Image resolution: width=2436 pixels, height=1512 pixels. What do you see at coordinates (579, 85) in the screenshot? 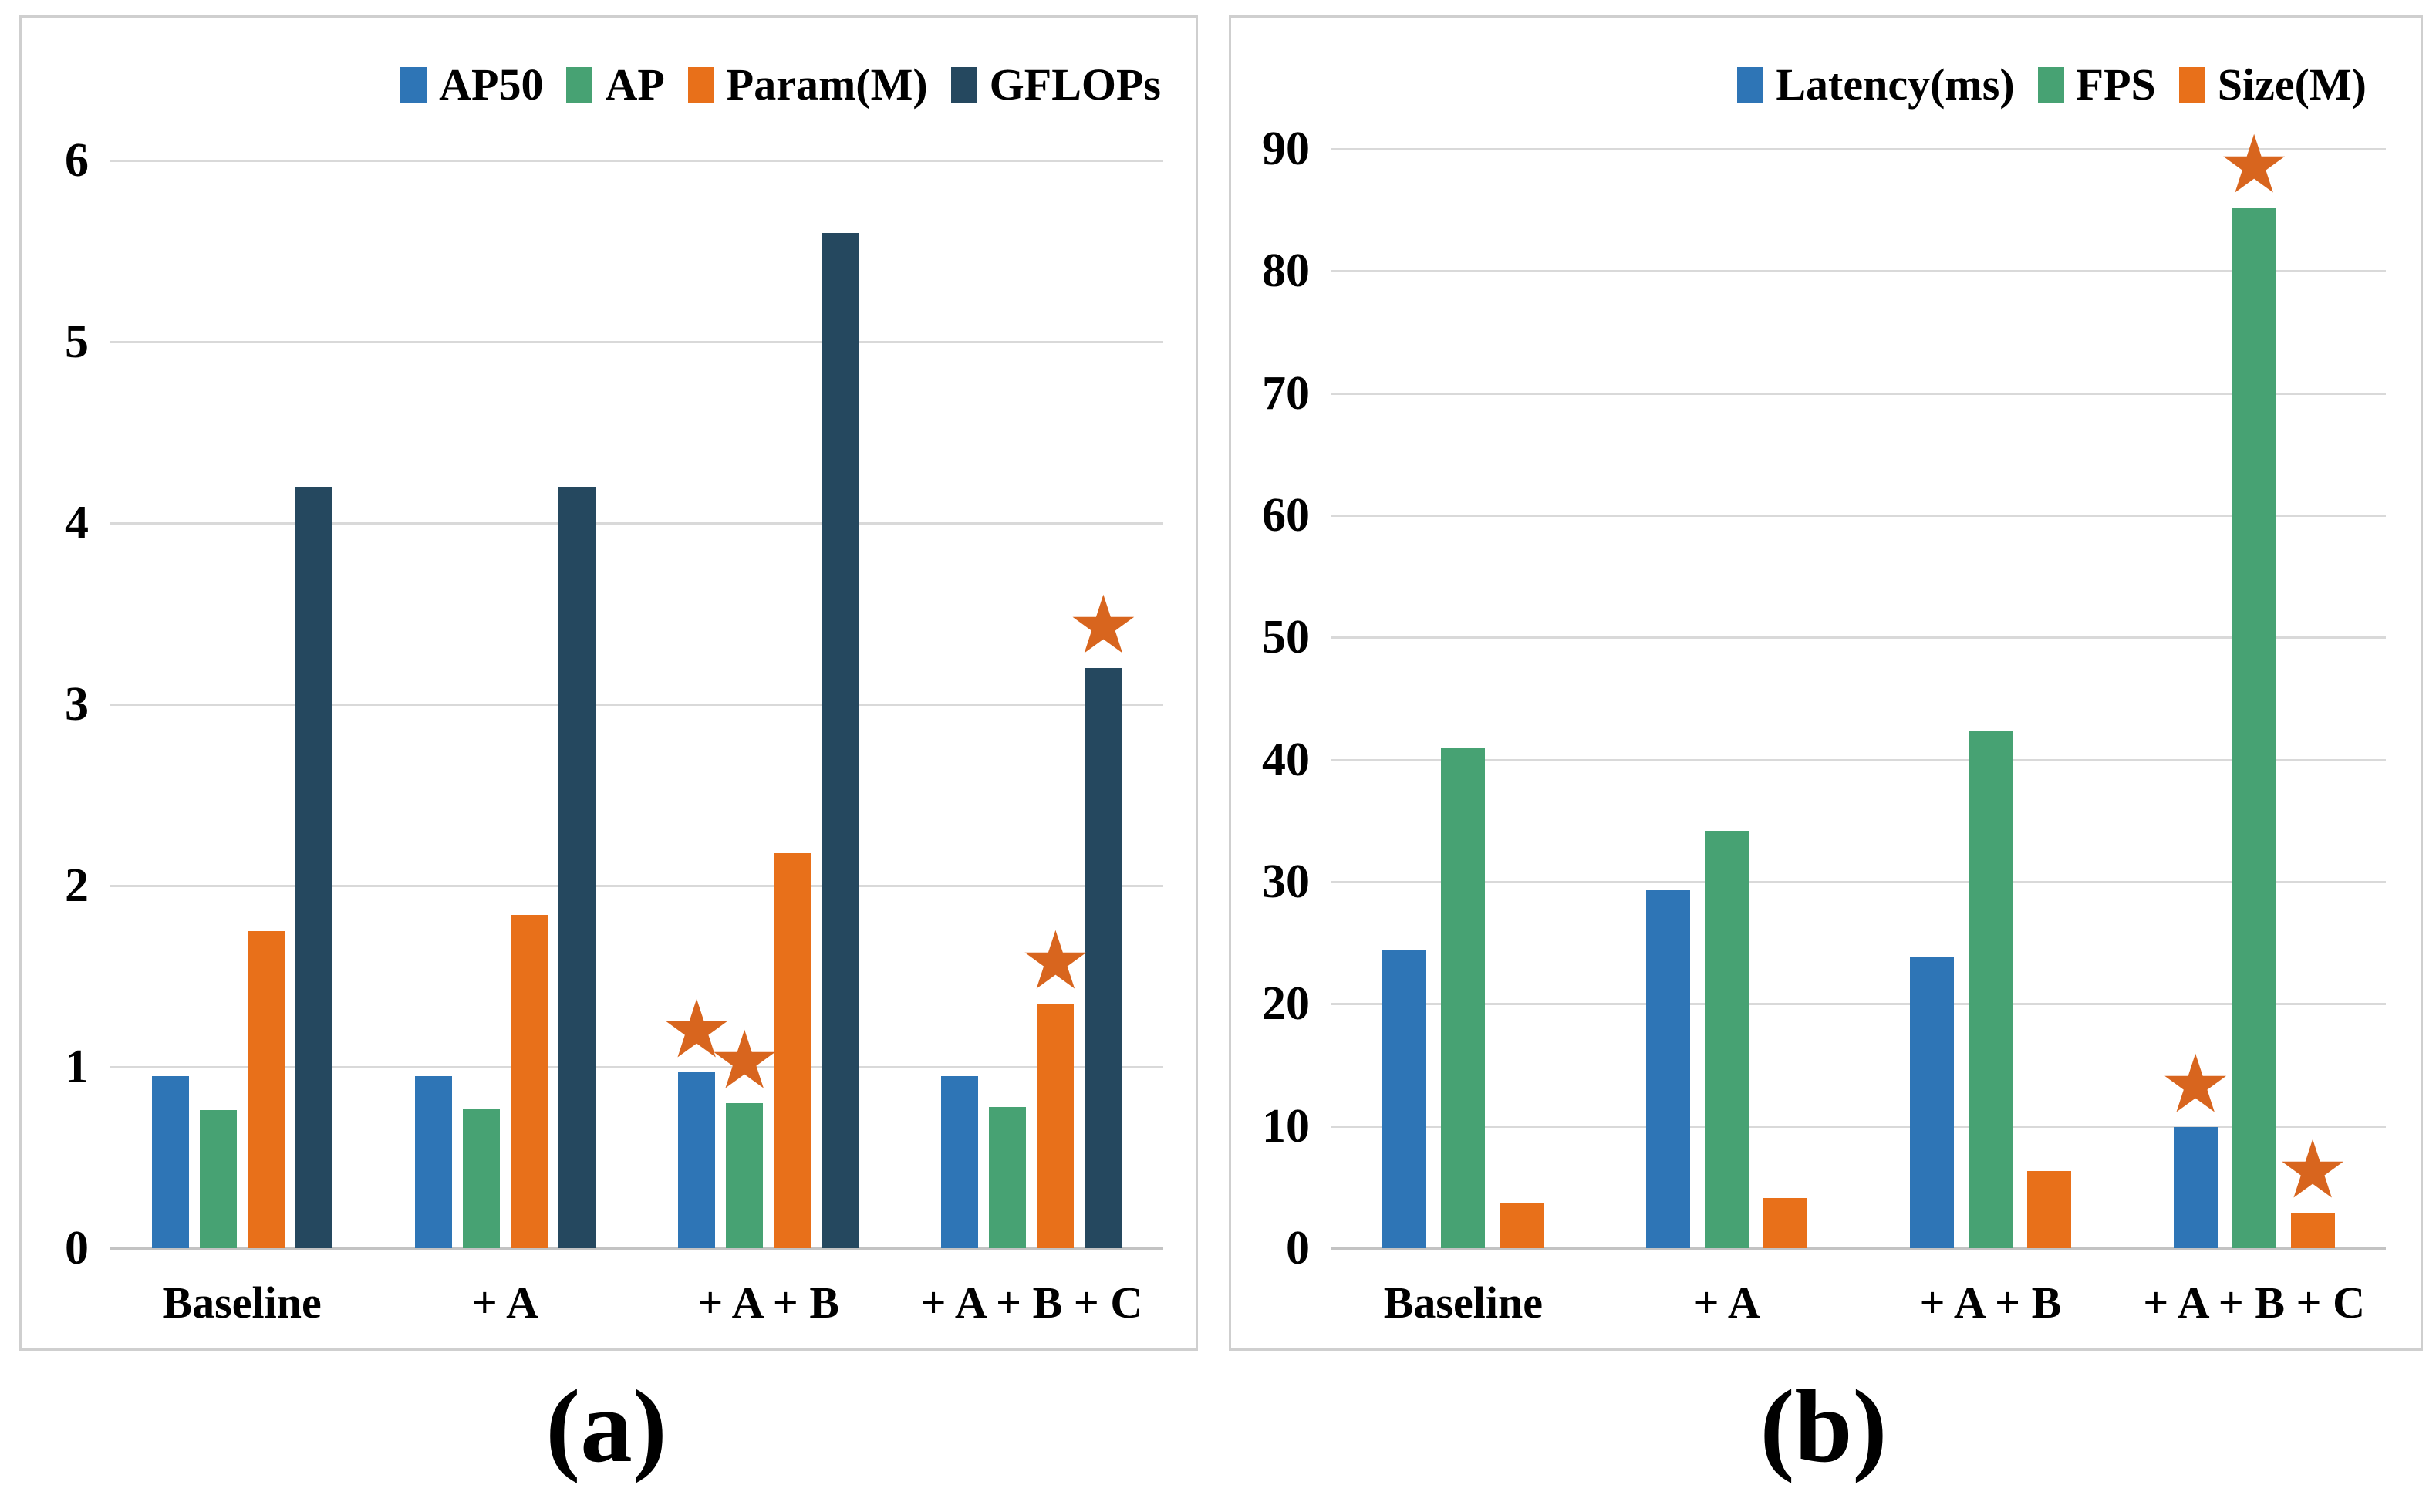
I see `legend-swatch-ap` at bounding box center [579, 85].